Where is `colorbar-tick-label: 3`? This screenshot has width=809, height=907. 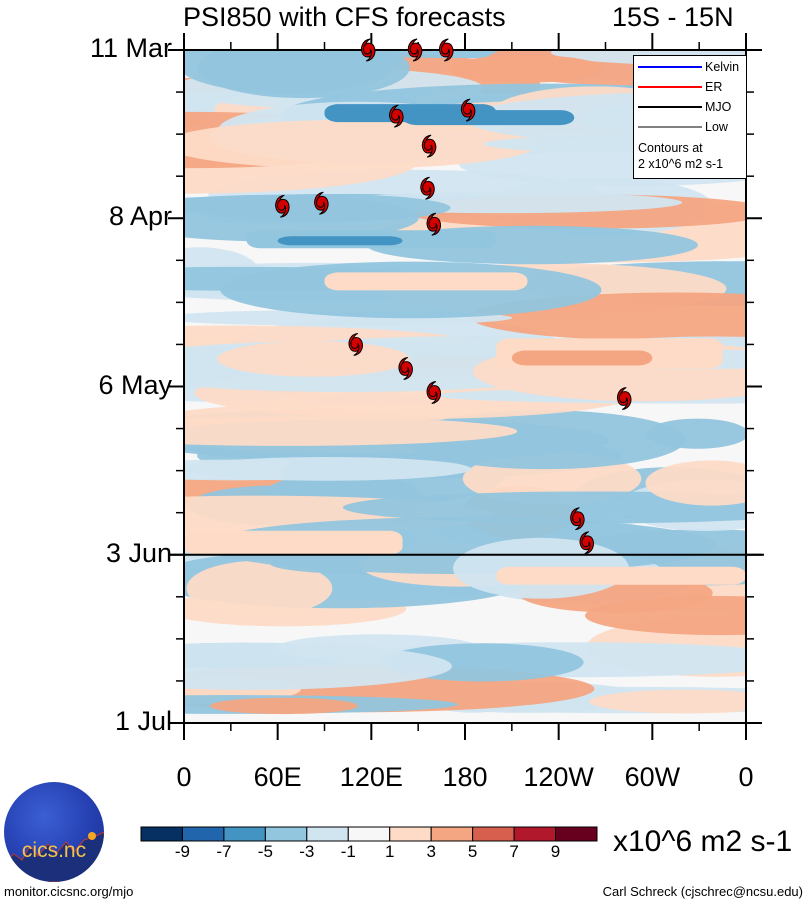
colorbar-tick-label: 3 is located at coordinates (431, 851).